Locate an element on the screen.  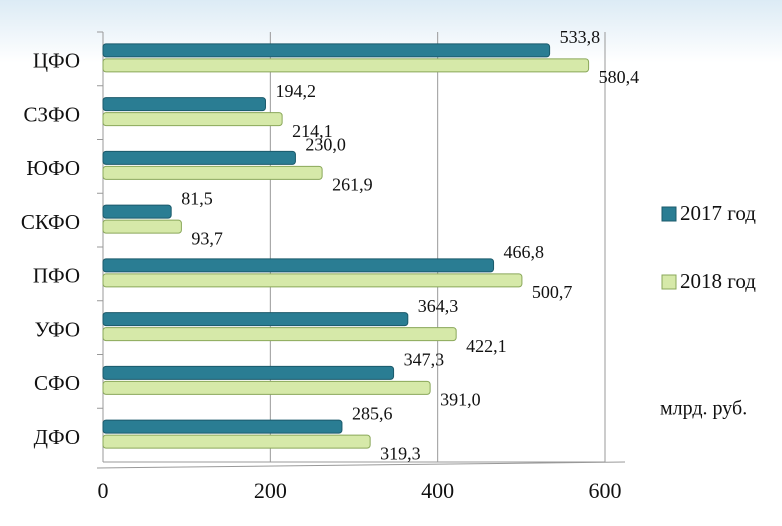
y-tick-label: СЗФО is located at coordinates (51, 114).